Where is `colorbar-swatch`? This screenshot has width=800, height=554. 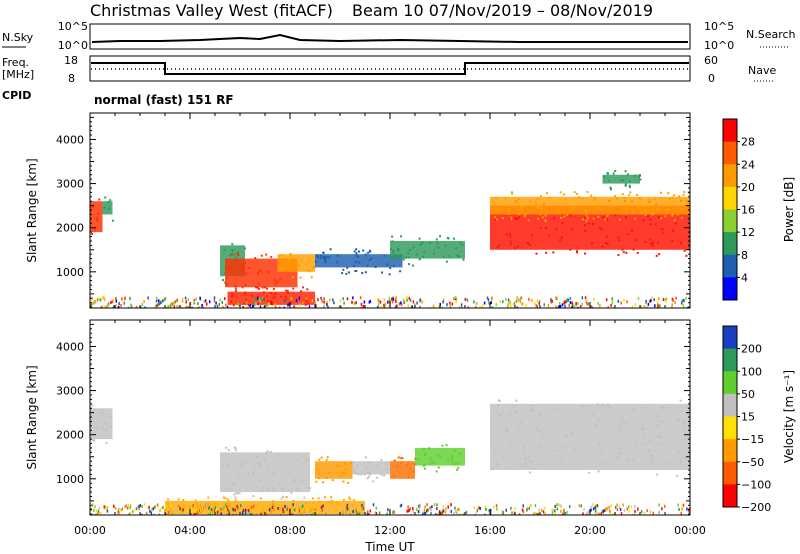
colorbar-swatch is located at coordinates (730, 405).